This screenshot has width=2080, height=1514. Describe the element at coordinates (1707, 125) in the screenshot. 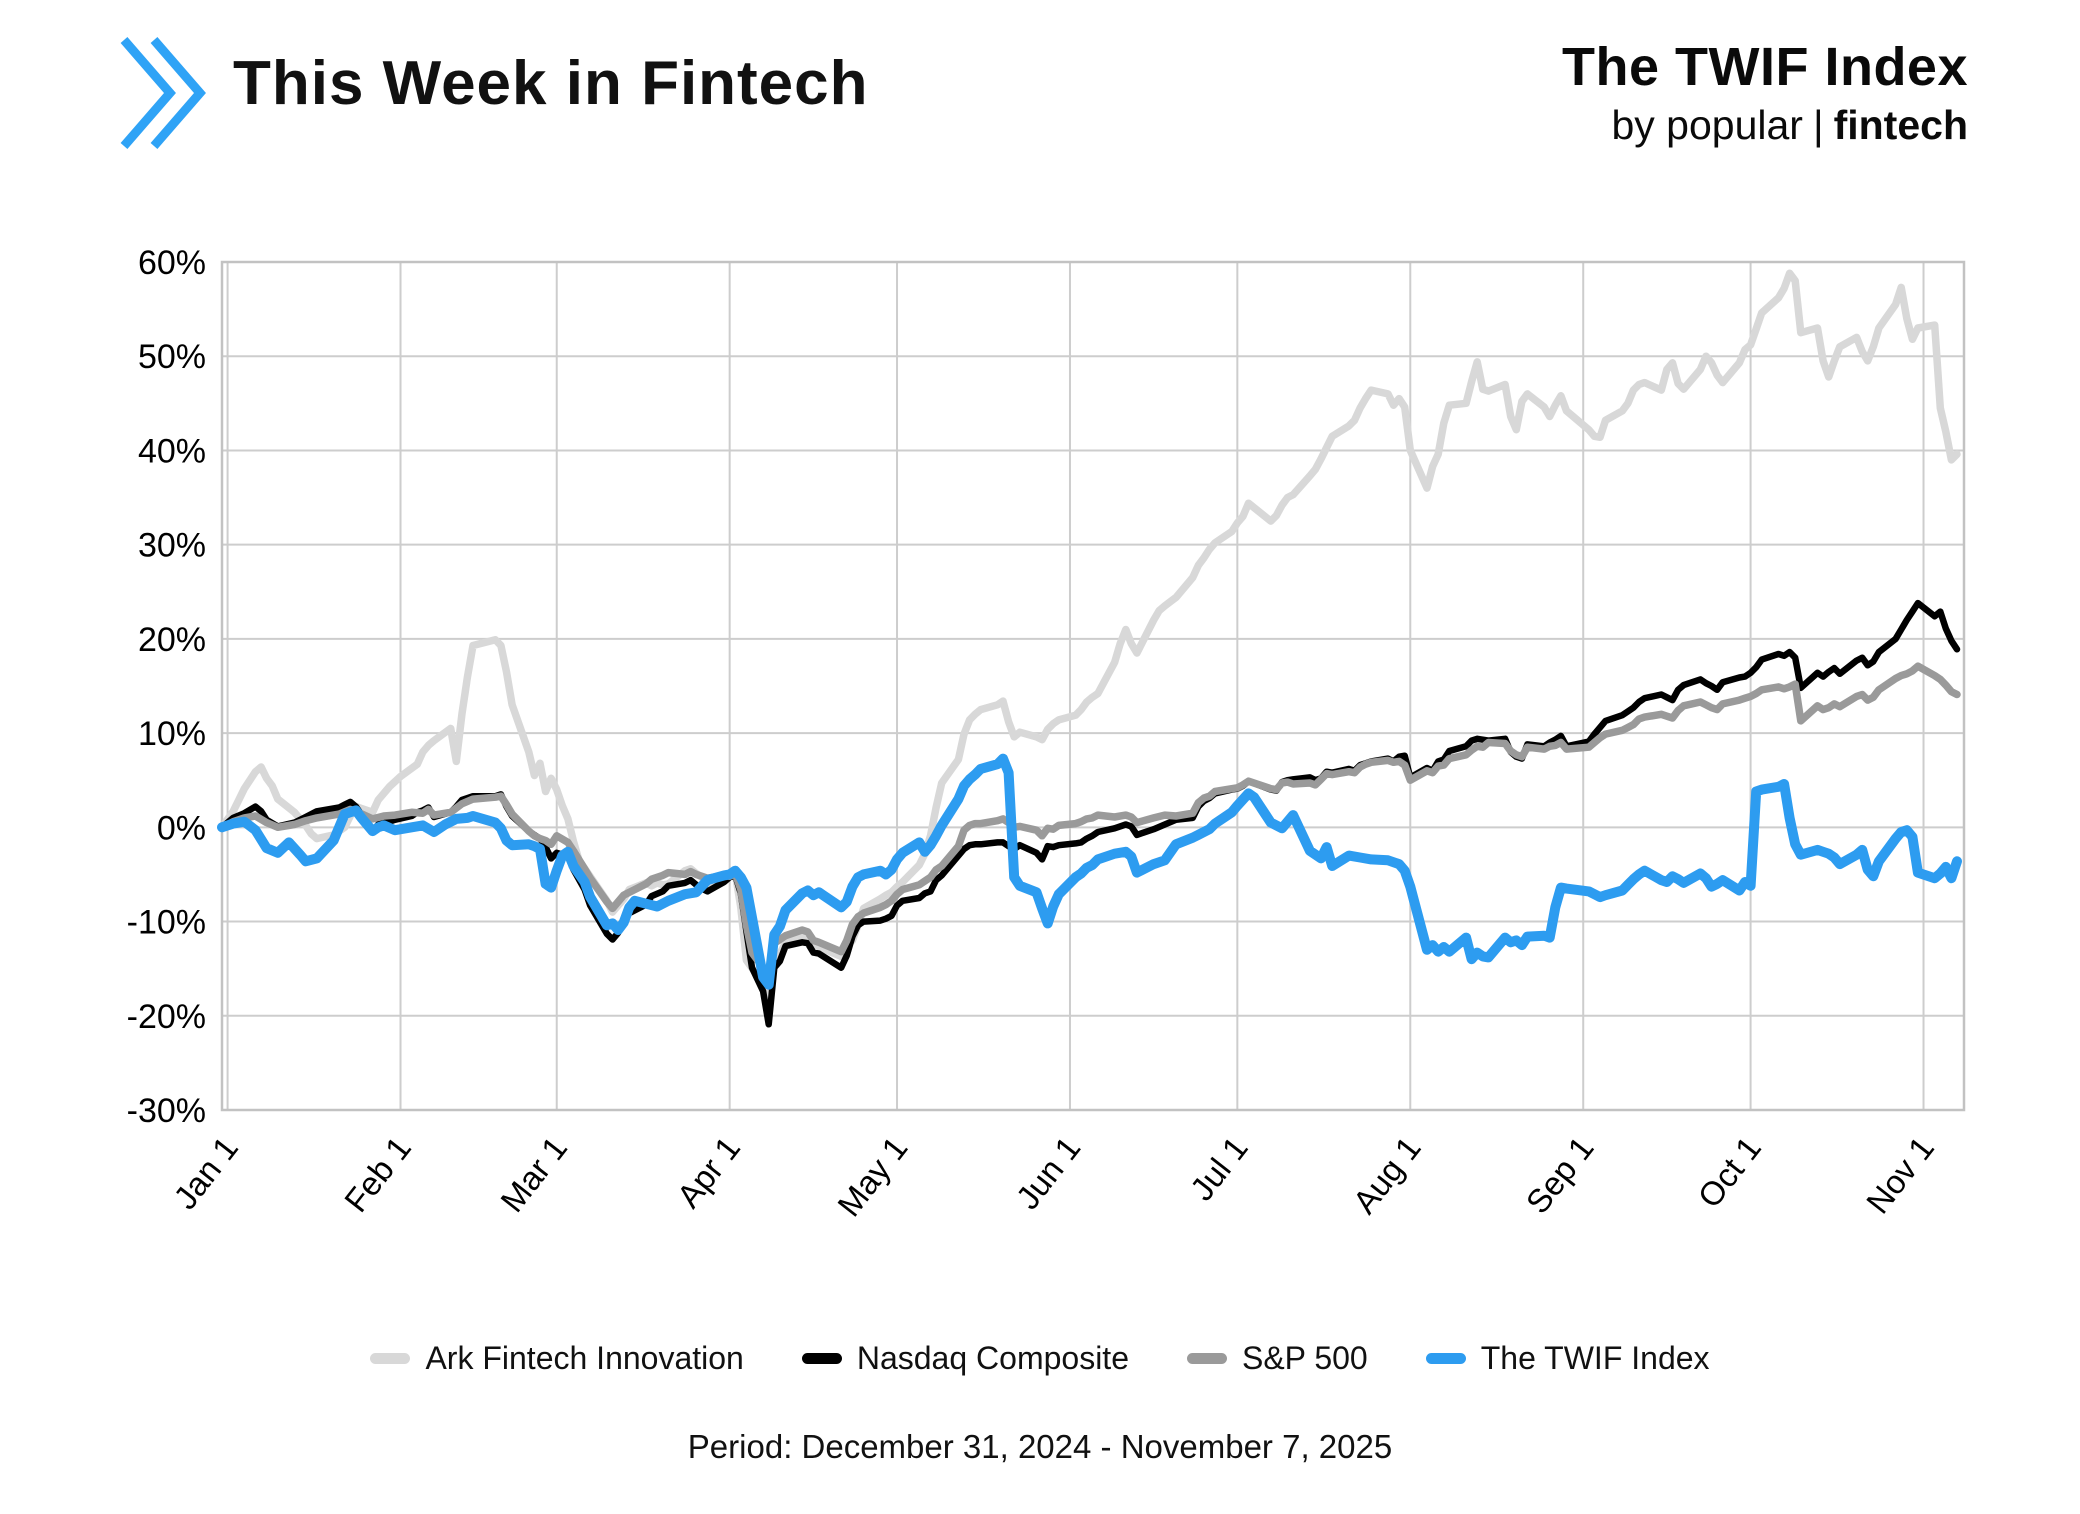

I see `brand-by: by popular` at that location.